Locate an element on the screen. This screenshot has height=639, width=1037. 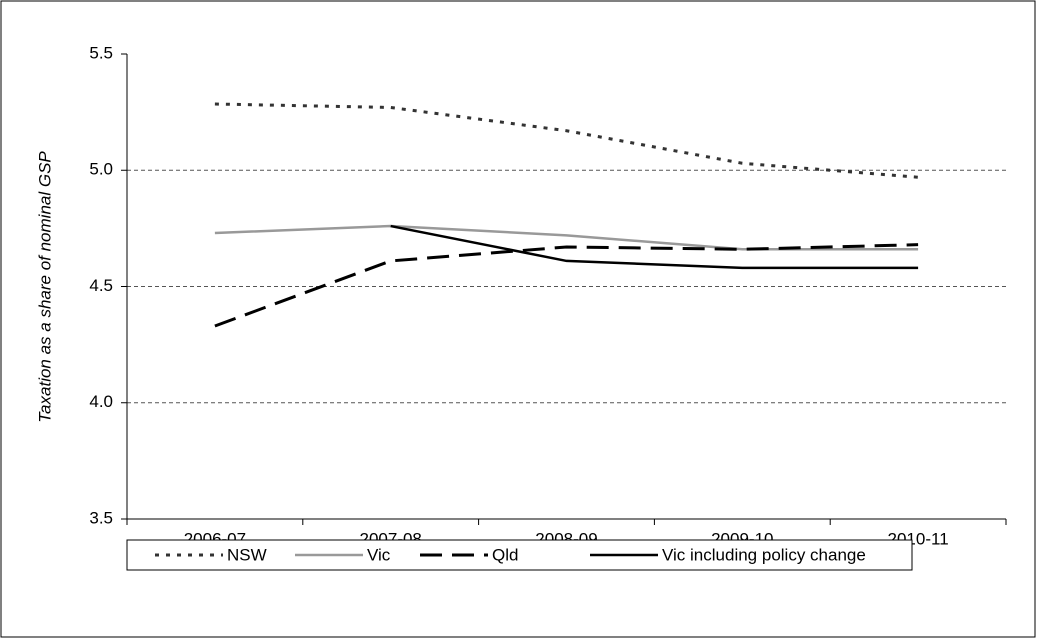
y-tick-label: 4.0 is located at coordinates (101, 401).